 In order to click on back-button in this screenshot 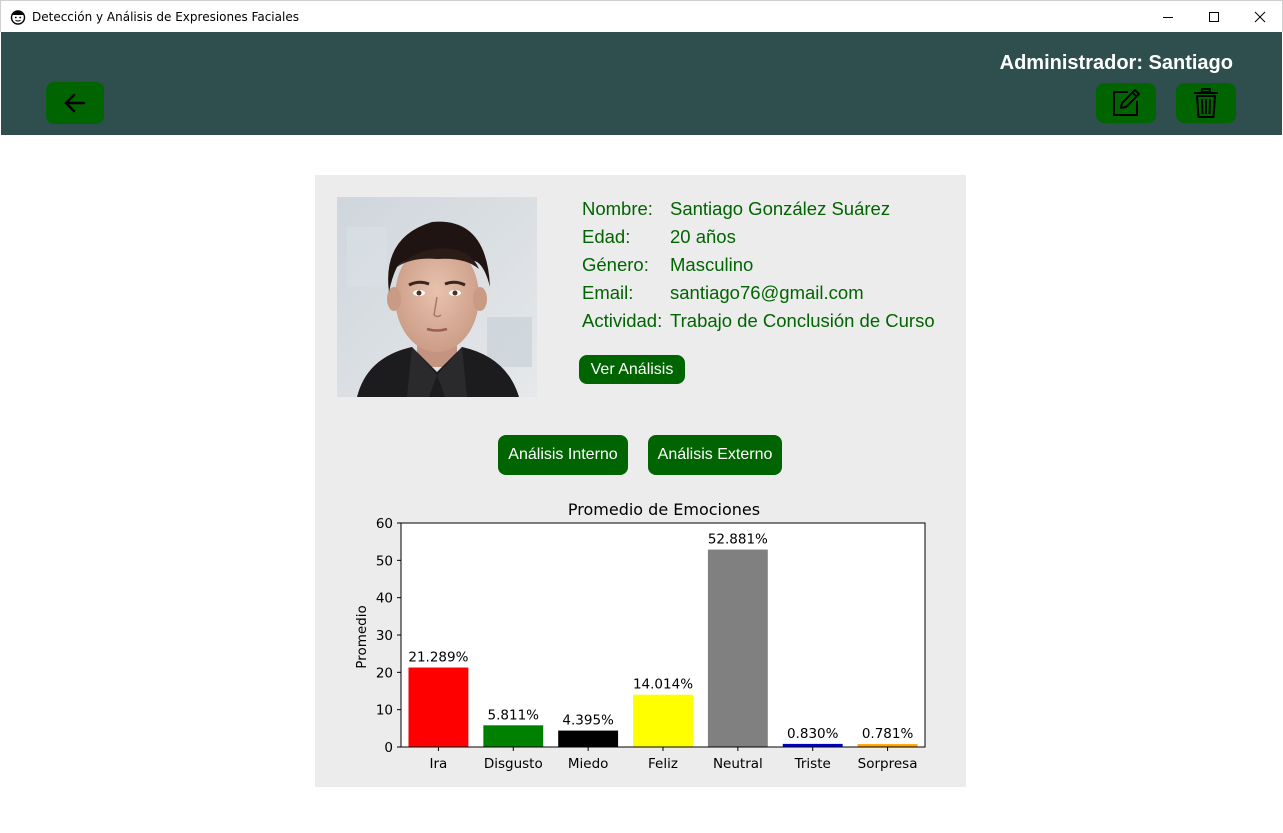, I will do `click(75, 103)`.